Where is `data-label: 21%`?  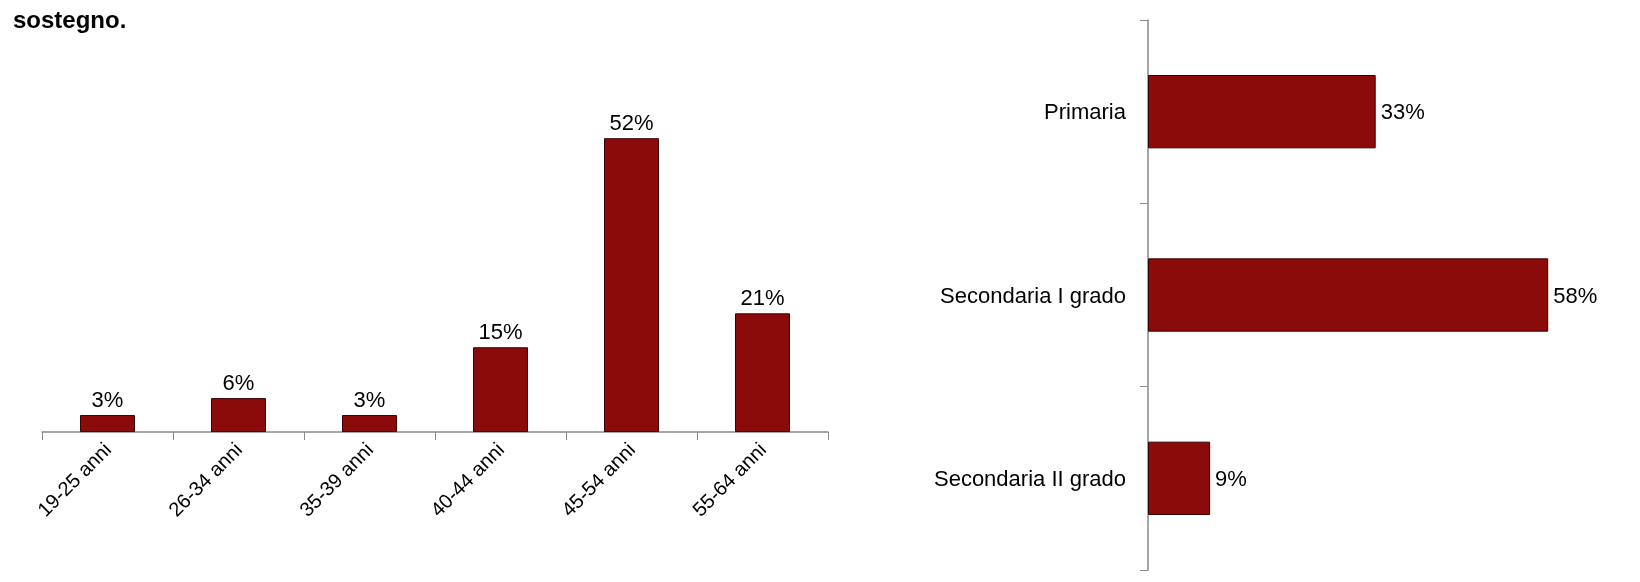
data-label: 21% is located at coordinates (762, 297).